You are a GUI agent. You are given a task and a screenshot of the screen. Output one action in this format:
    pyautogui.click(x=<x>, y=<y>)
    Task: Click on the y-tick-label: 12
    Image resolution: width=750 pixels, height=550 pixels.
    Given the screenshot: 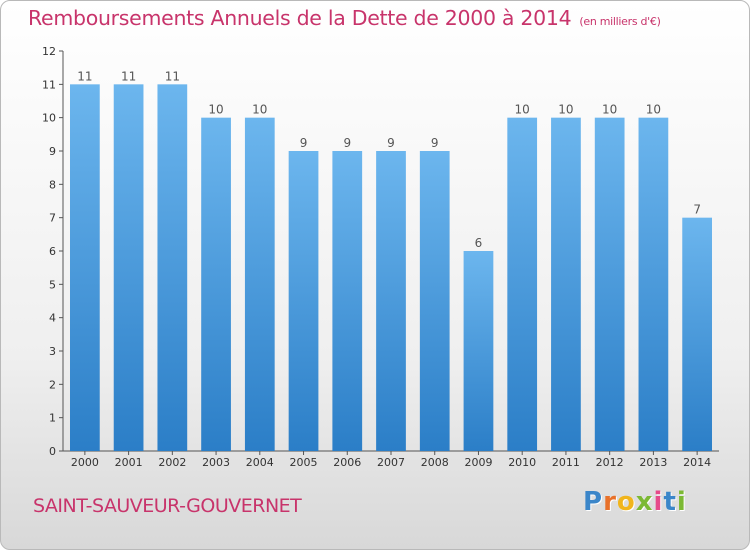 What is the action you would take?
    pyautogui.click(x=49, y=51)
    